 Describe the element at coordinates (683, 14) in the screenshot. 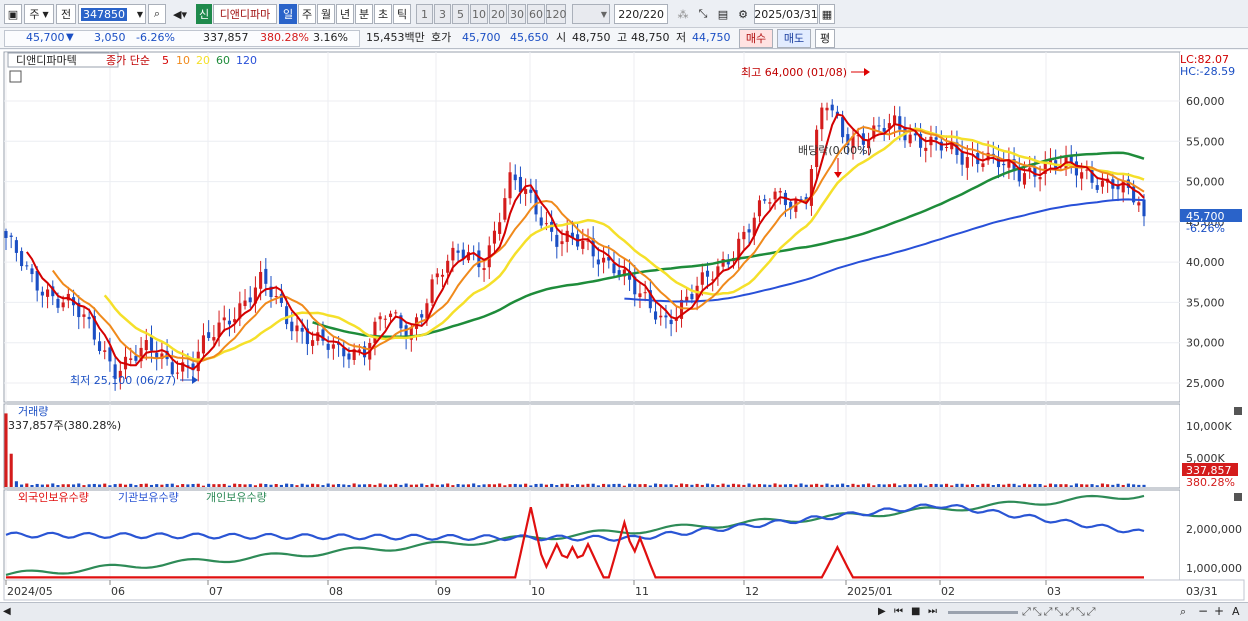

I see `zoom-icon: ⁂` at that location.